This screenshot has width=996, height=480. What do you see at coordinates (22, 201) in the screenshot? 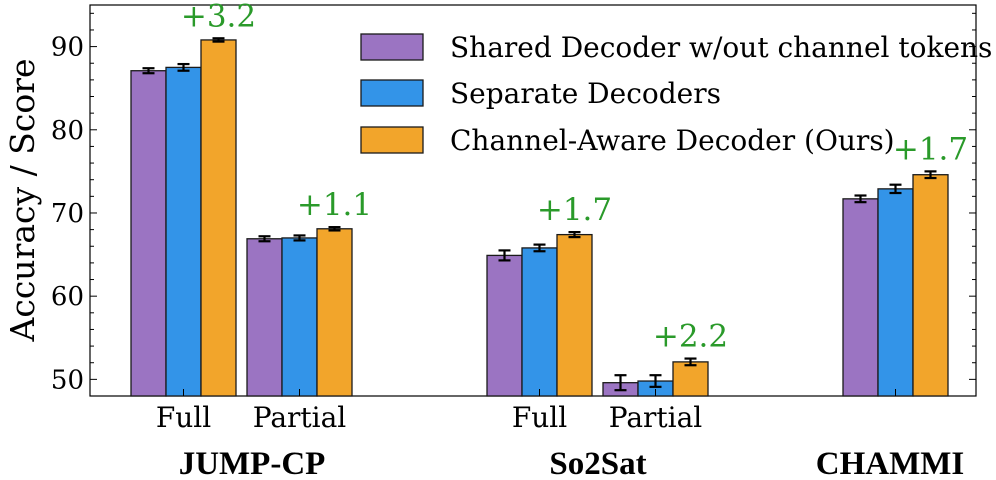
I see `y-axis-label: Accuracy / Score` at bounding box center [22, 201].